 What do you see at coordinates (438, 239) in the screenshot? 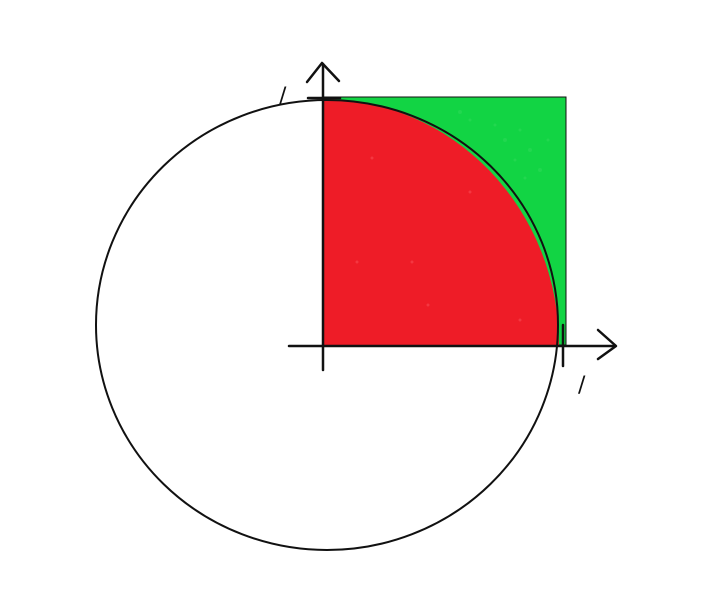
I see `disk-texture` at bounding box center [438, 239].